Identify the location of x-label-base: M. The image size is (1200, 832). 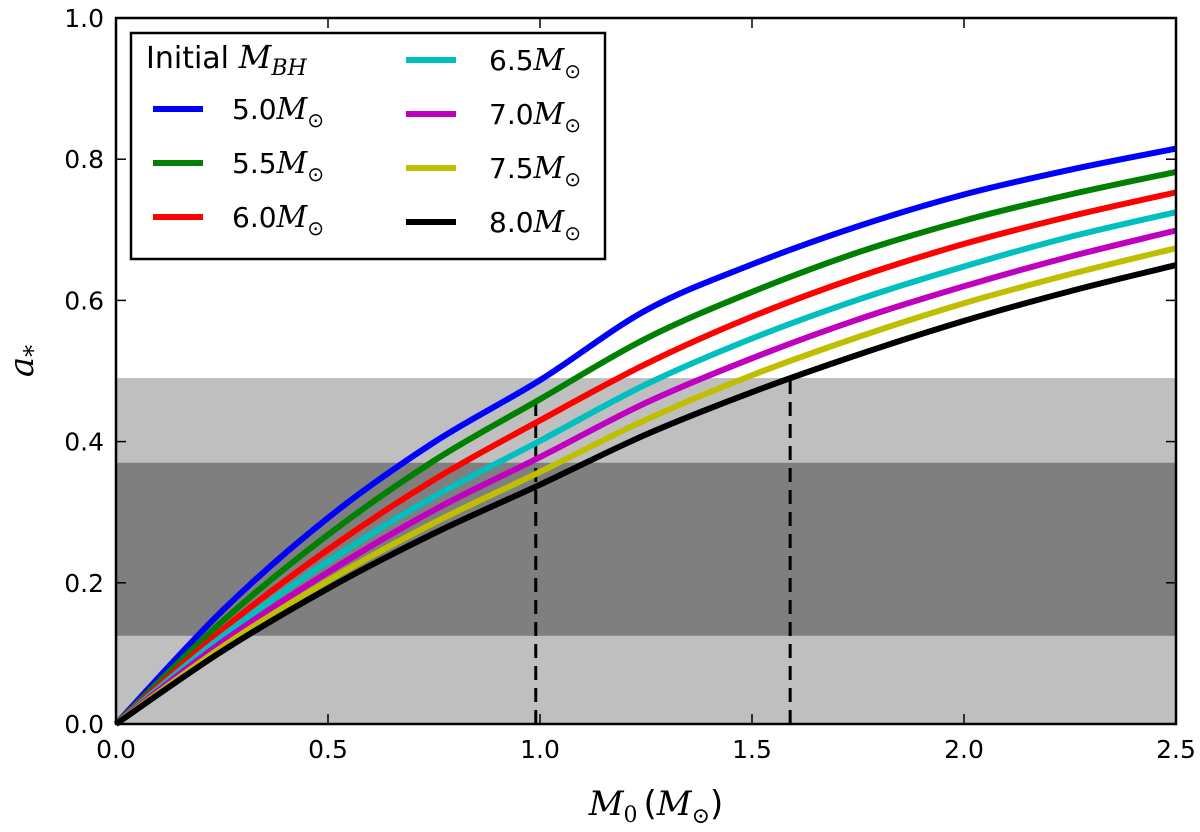
(606, 804).